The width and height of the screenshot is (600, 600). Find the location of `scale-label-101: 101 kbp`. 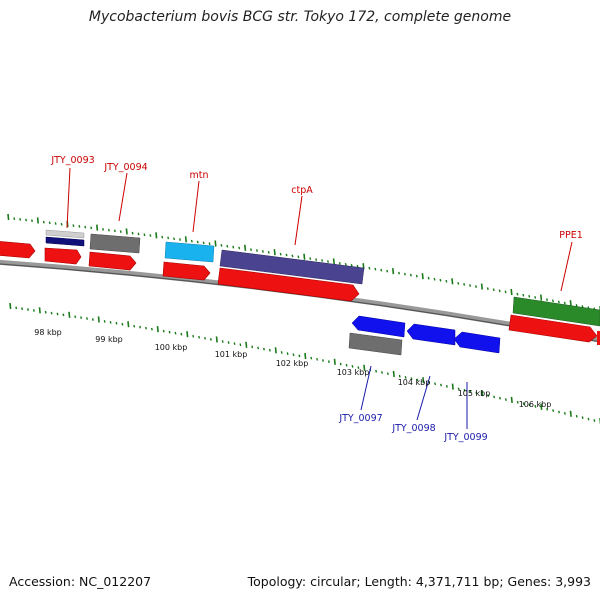

scale-label-101: 101 kbp is located at coordinates (231, 354).